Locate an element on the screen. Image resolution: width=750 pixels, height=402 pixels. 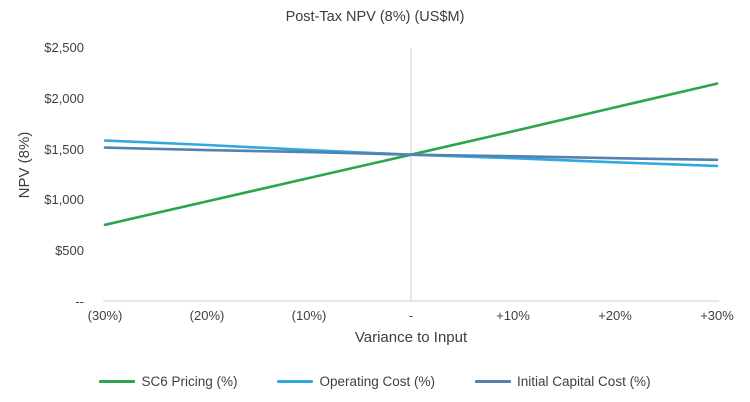
legend-item-0: SC6 Pricing (%) is located at coordinates (168, 381).